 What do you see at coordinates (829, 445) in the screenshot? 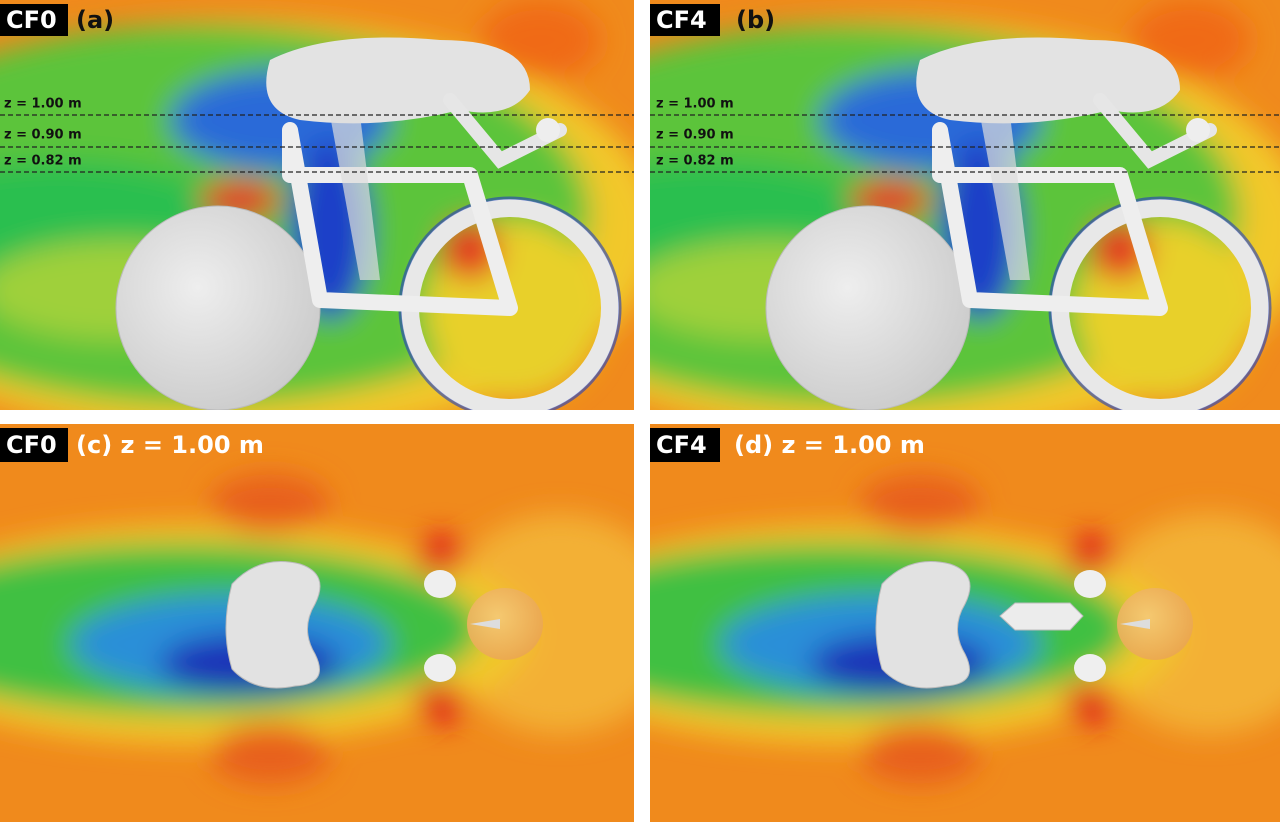
I see `panel-caption: (d) z = 1.00 m` at bounding box center [829, 445].